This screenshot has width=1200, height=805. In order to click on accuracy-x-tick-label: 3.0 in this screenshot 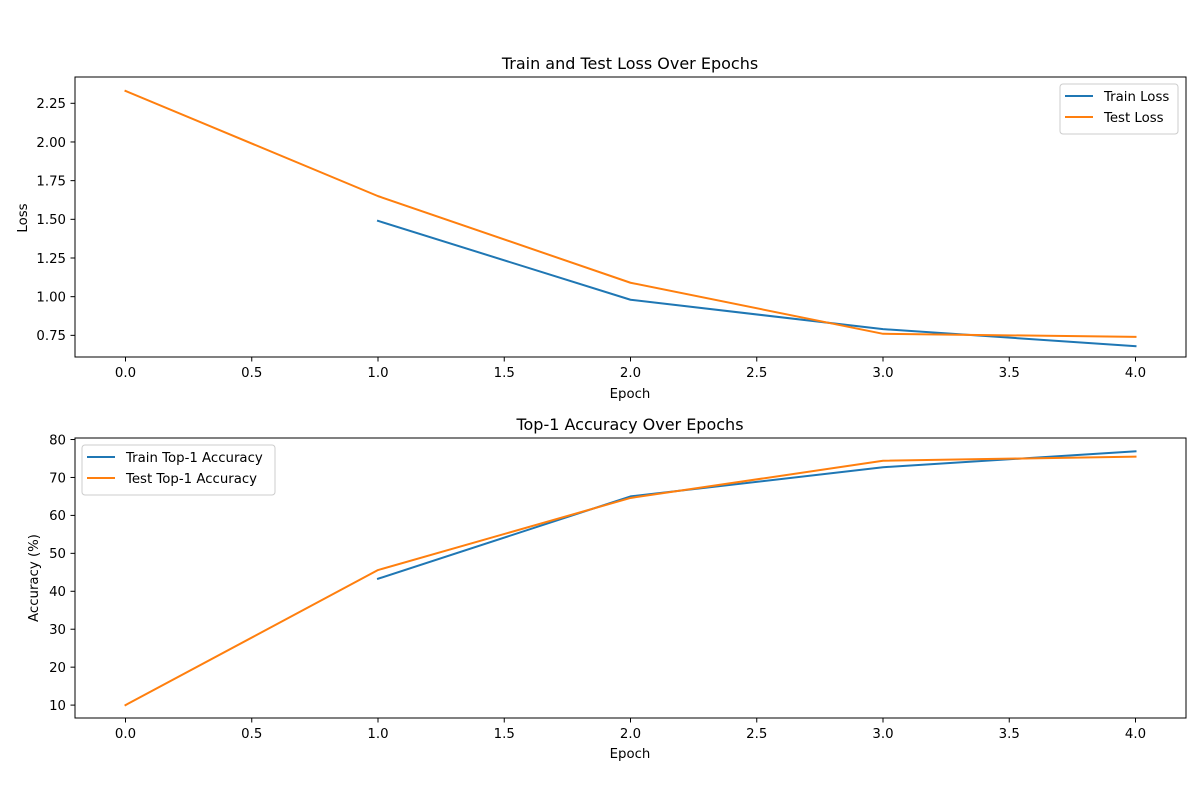, I will do `click(882, 734)`.